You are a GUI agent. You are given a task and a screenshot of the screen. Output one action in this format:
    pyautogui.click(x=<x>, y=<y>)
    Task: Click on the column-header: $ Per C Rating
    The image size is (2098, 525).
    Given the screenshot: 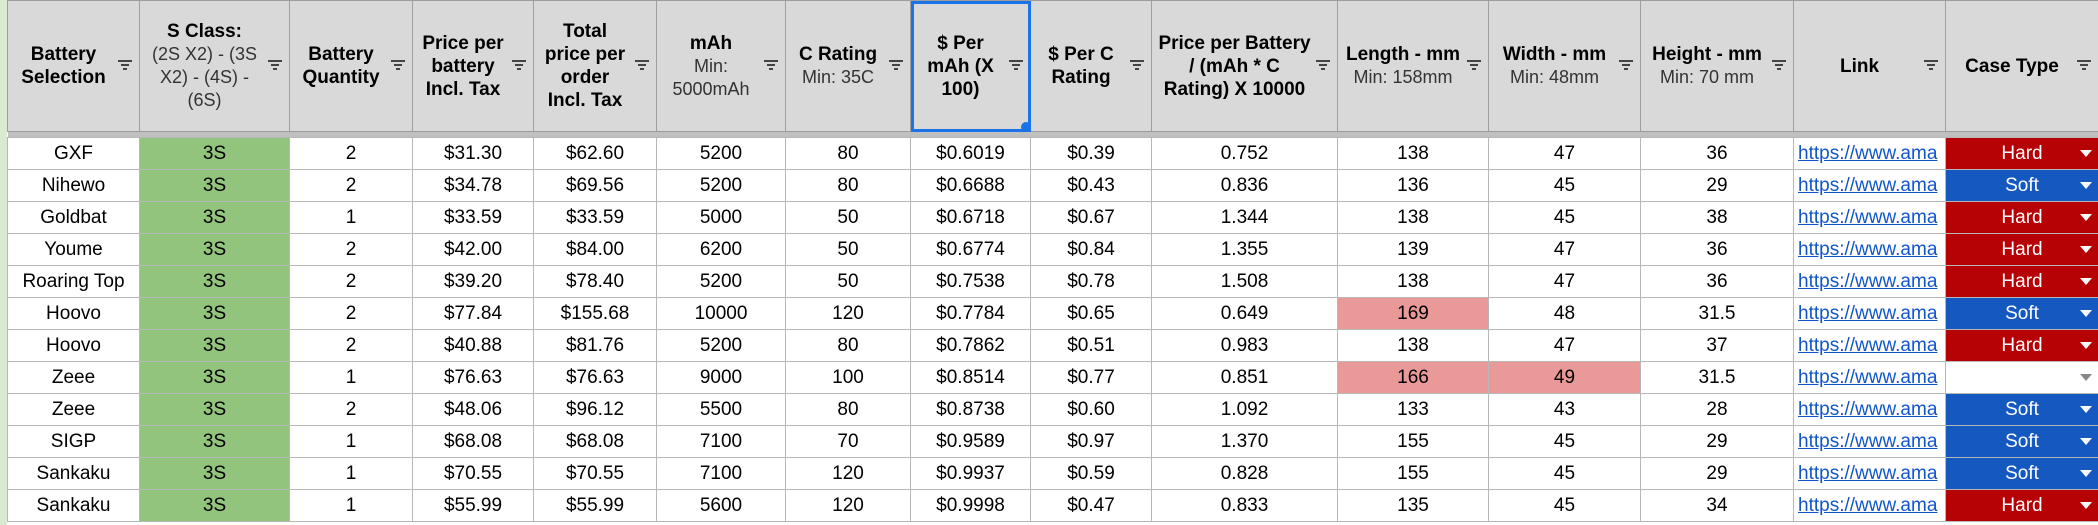 What is the action you would take?
    pyautogui.click(x=1091, y=66)
    